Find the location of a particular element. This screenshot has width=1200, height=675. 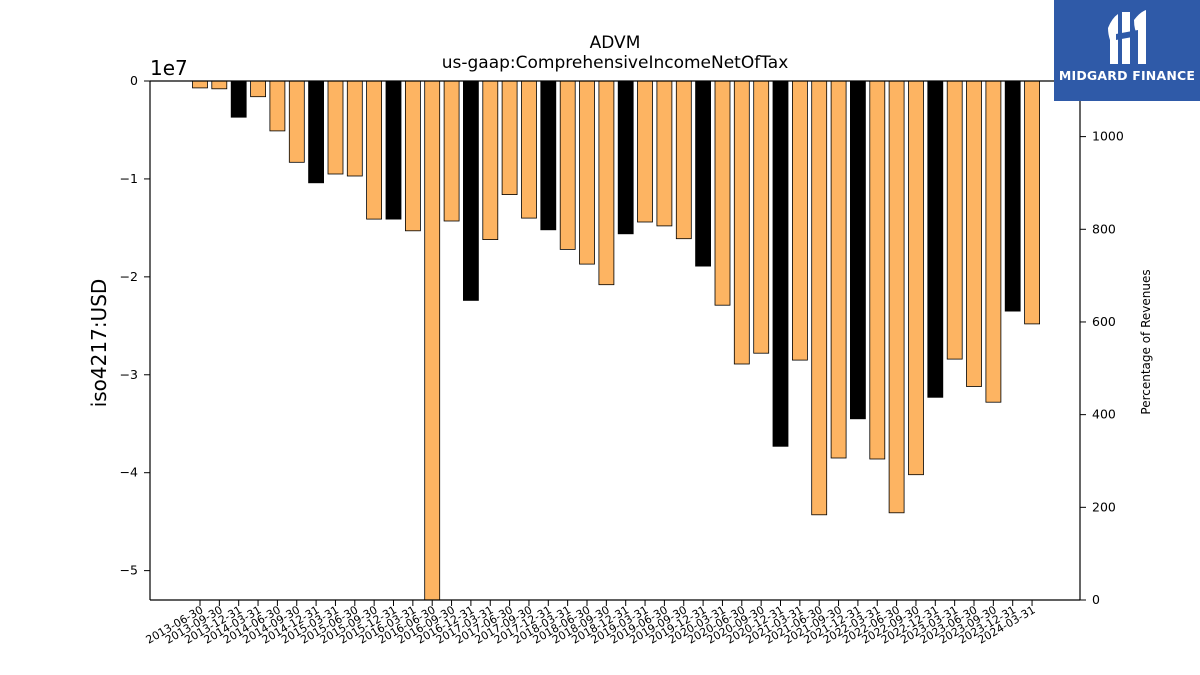

y-axis-label: iso4217:USD is located at coordinates (99, 343).